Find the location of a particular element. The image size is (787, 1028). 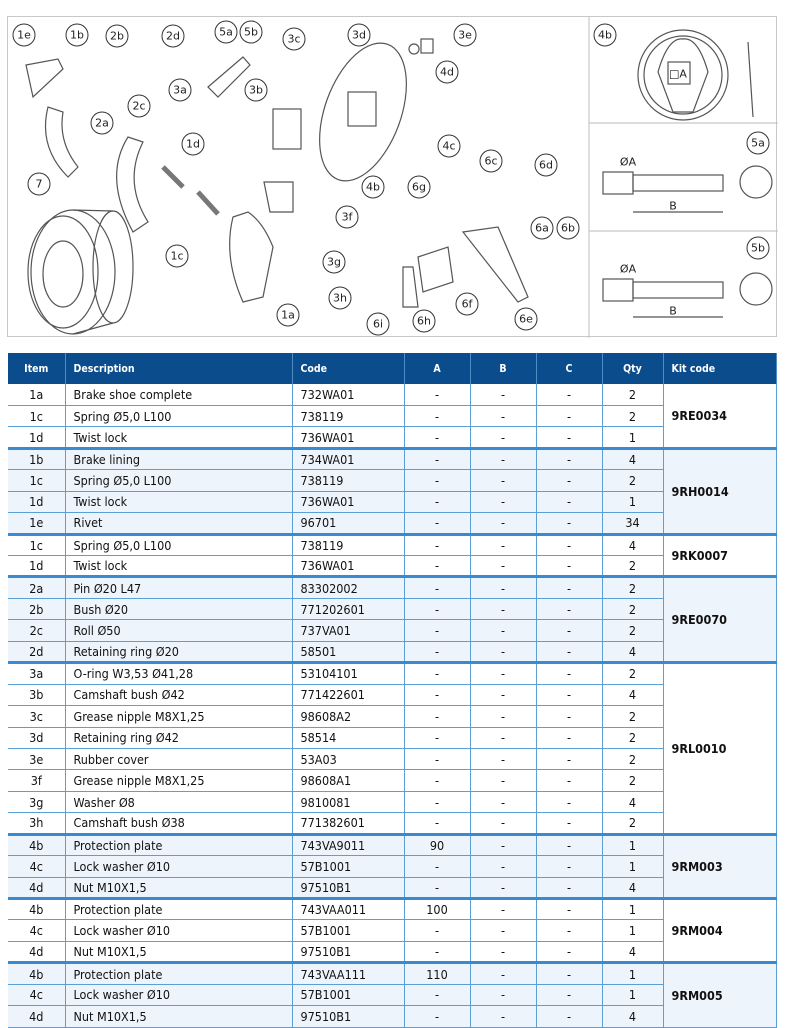

table-header-row: Item Description Code A B C Qty Kit code is located at coordinates (392, 368).